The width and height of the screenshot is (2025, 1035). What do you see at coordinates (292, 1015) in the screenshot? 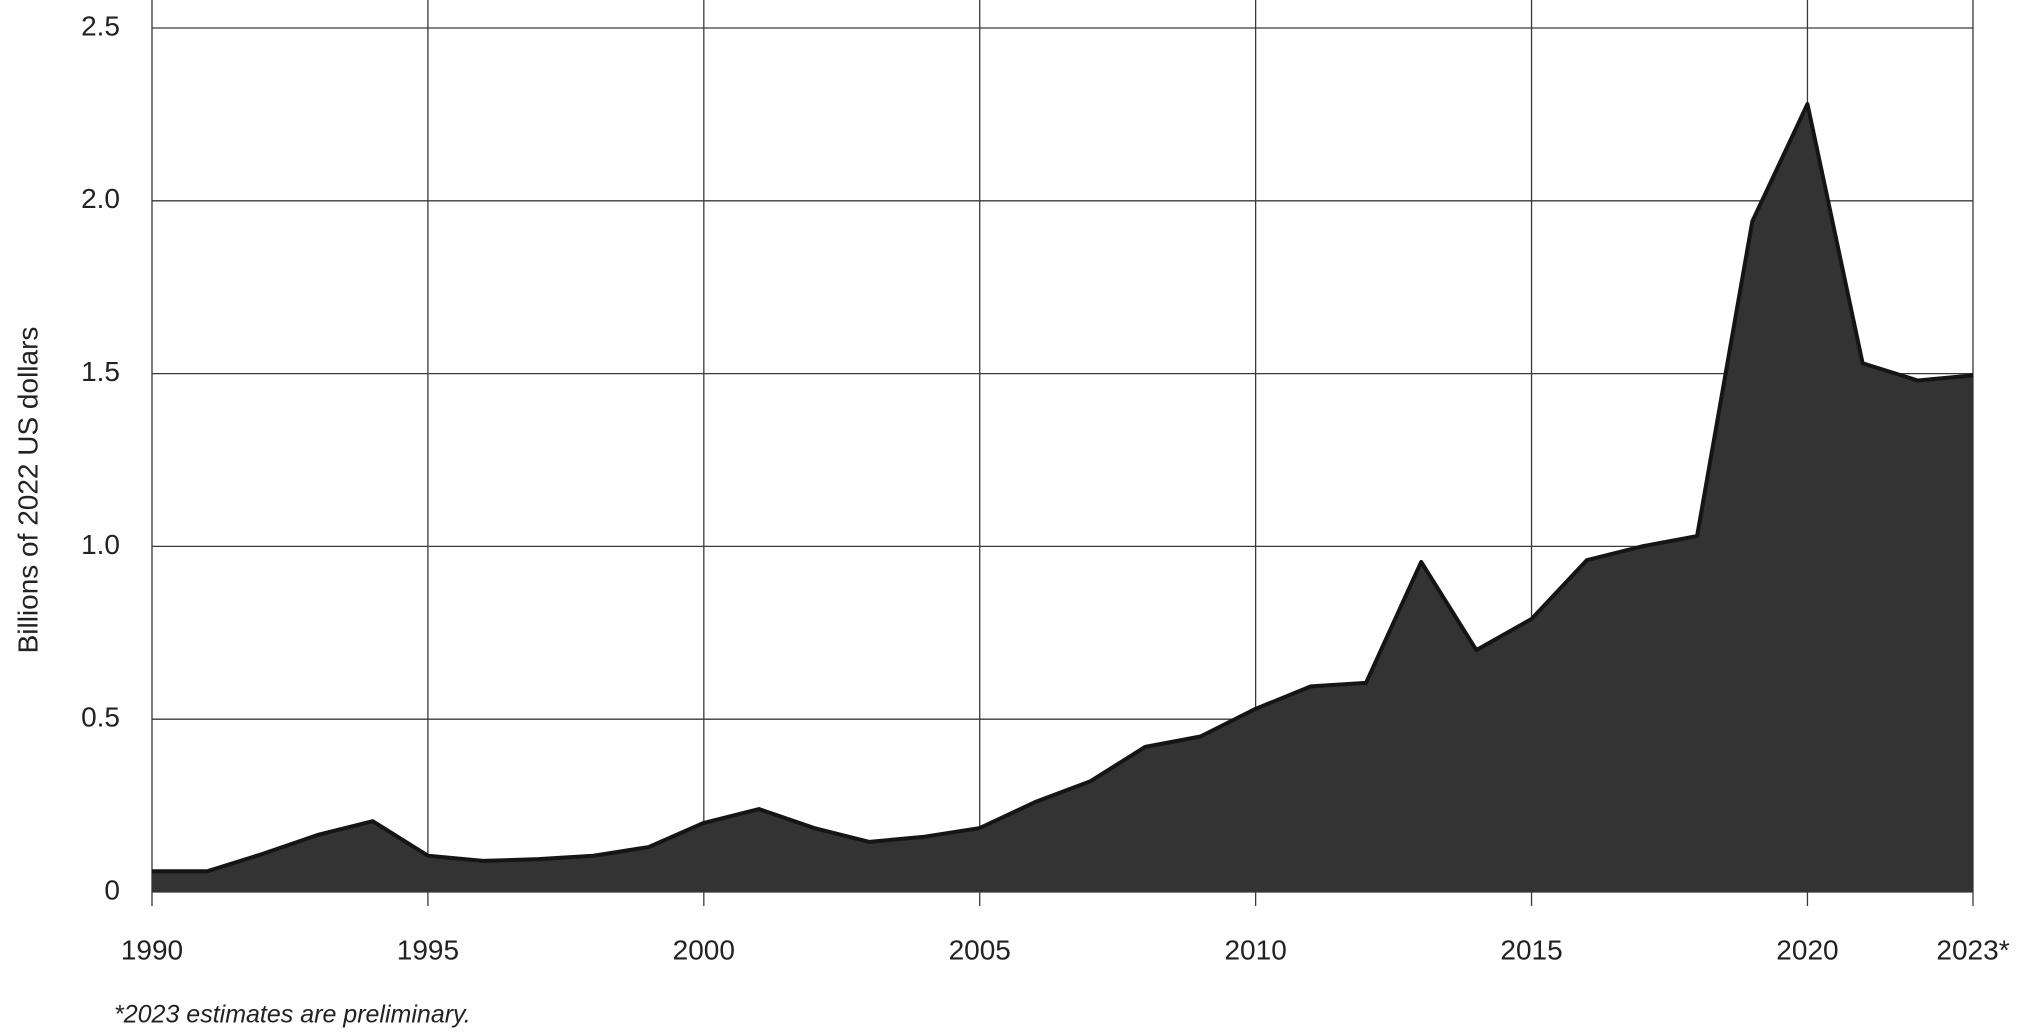
I see `footnote: *2023 estimates are preliminary.` at bounding box center [292, 1015].